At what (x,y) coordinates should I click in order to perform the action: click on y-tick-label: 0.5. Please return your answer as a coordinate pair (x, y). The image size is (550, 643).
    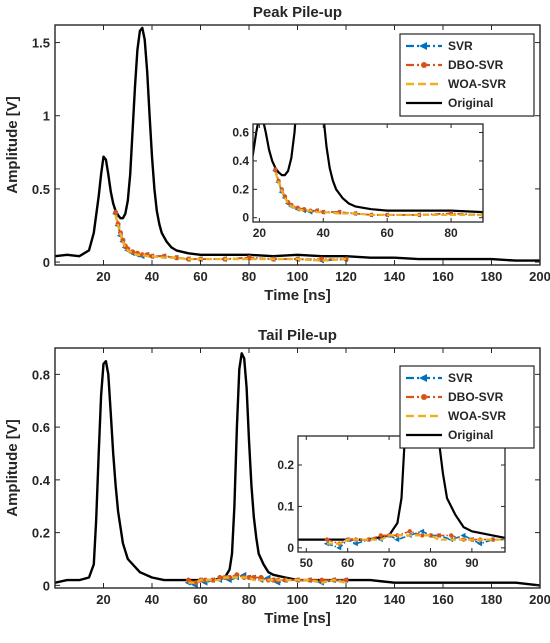
    Looking at the image, I should click on (41, 189).